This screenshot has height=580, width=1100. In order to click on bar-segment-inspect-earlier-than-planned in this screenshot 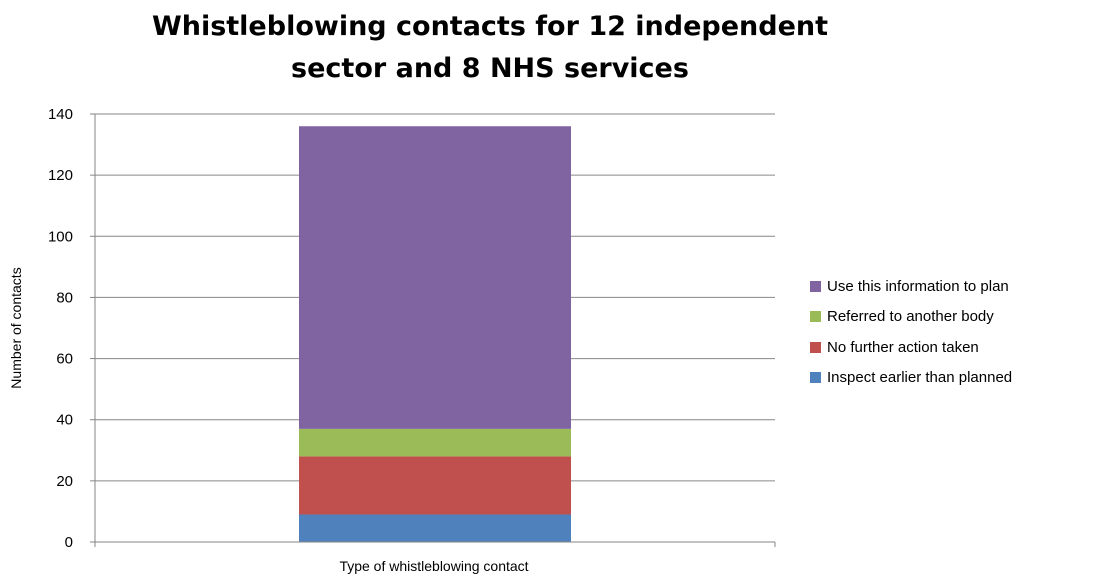, I will do `click(435, 528)`.